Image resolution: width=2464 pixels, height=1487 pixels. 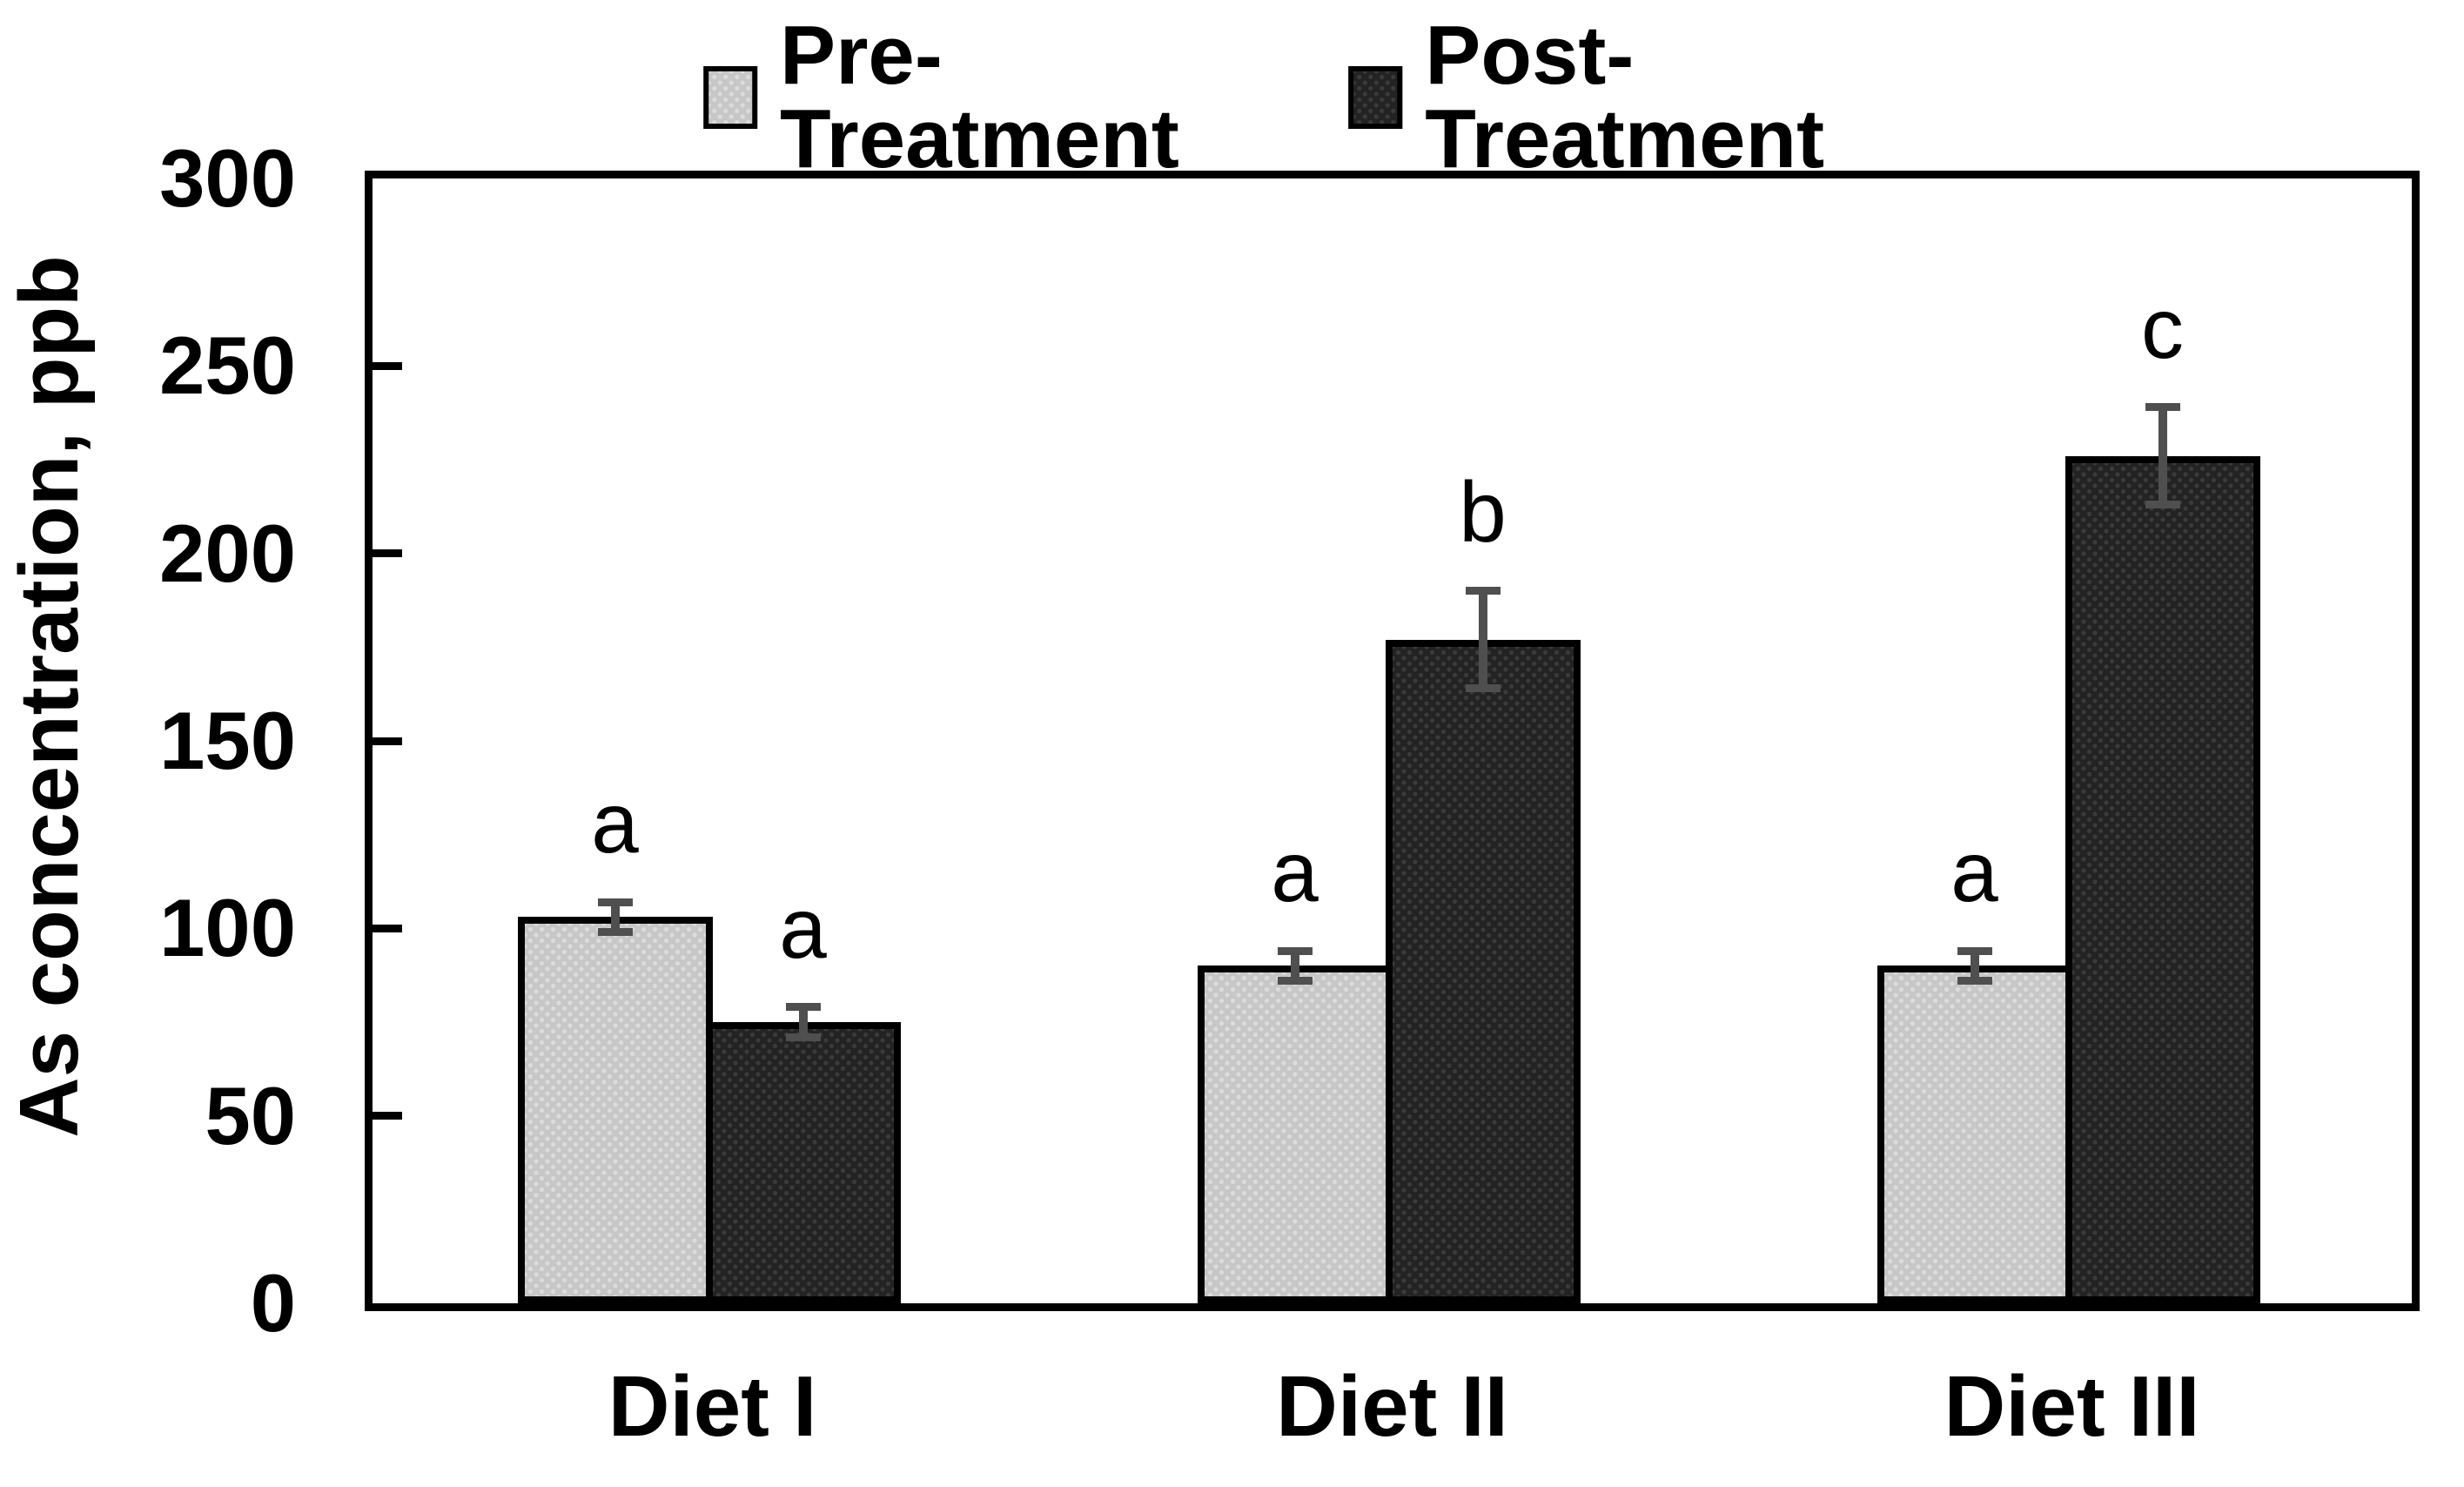 What do you see at coordinates (1295, 1134) in the screenshot?
I see `bar-pre-treatment-diet-ii` at bounding box center [1295, 1134].